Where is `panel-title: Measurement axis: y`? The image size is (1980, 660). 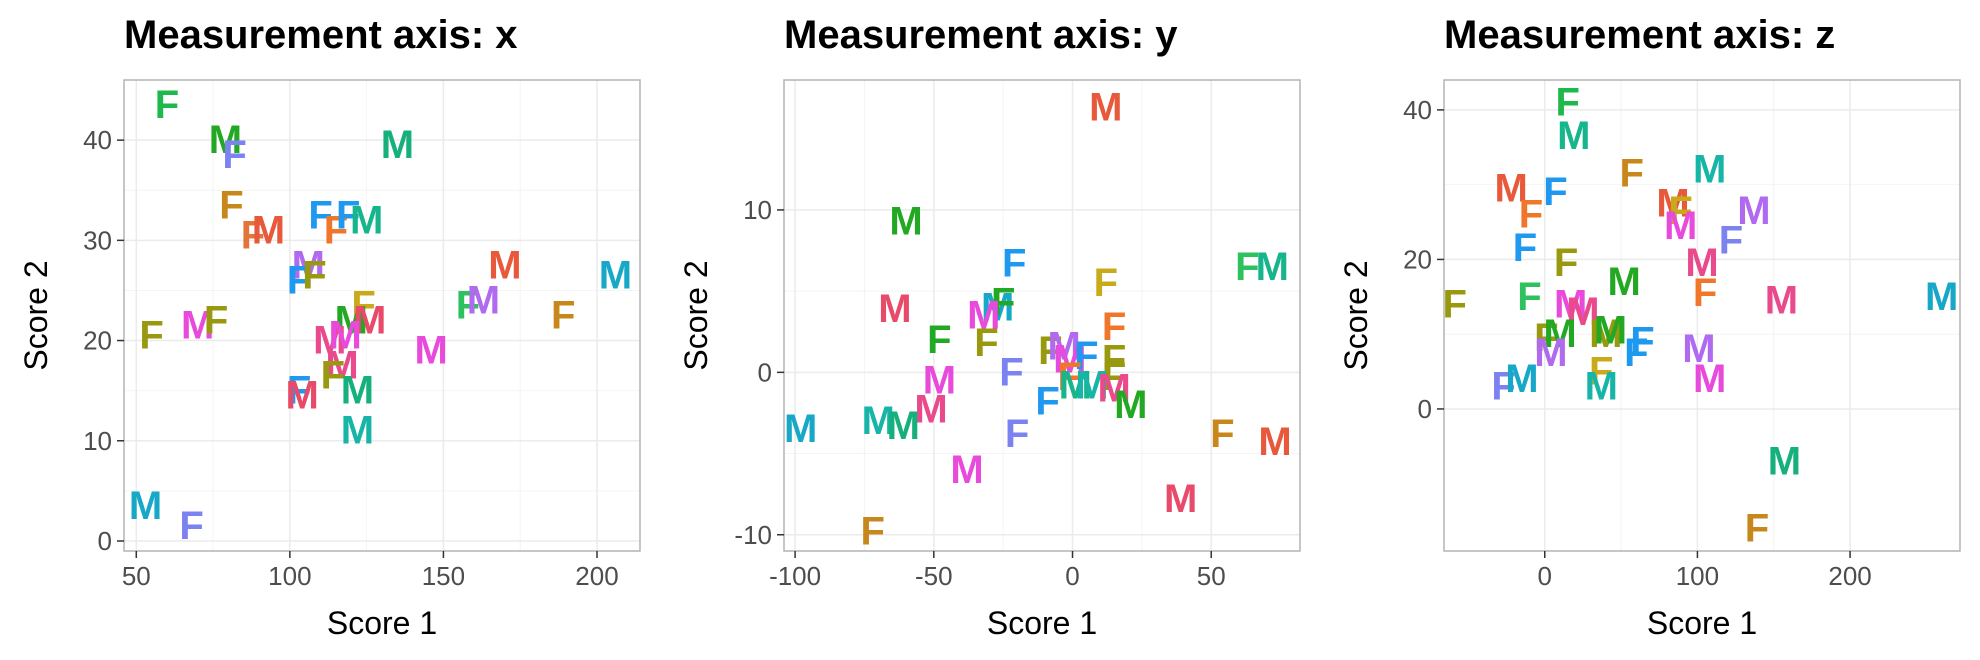 panel-title: Measurement axis: y is located at coordinates (981, 35).